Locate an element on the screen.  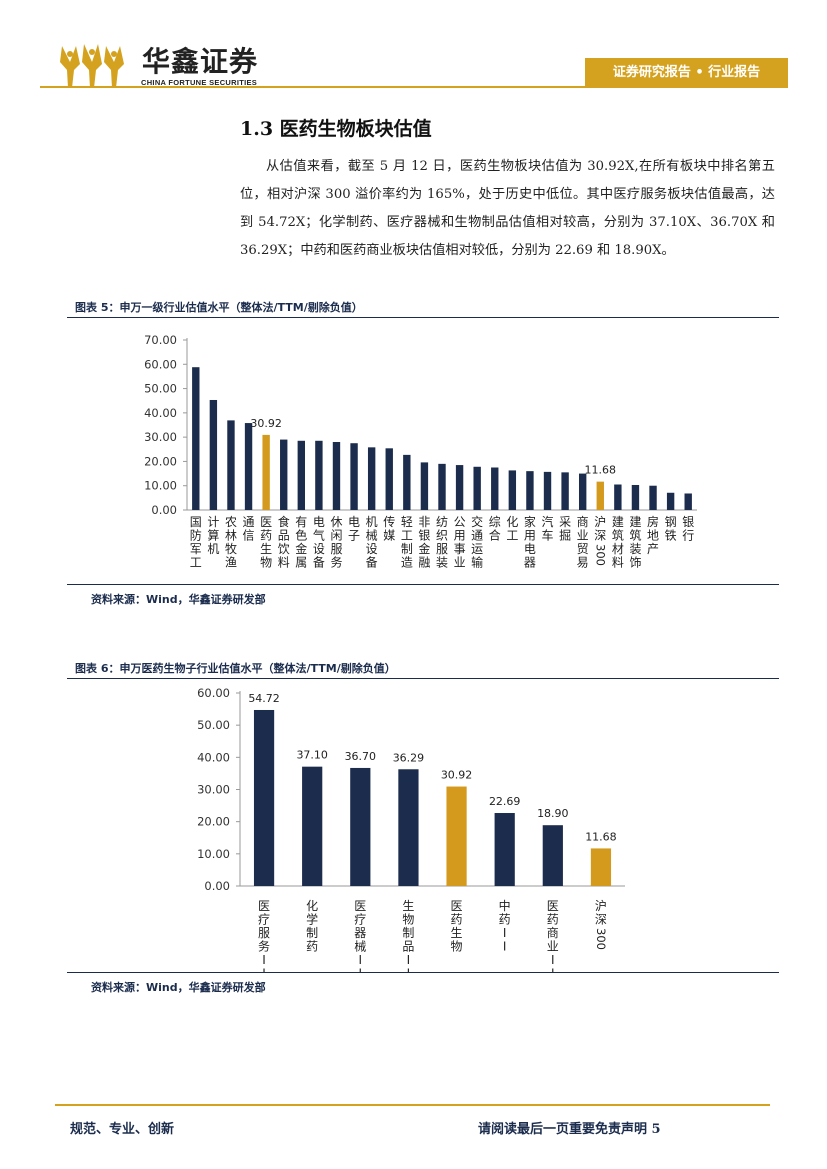
bar-计算机 is located at coordinates (213, 454).